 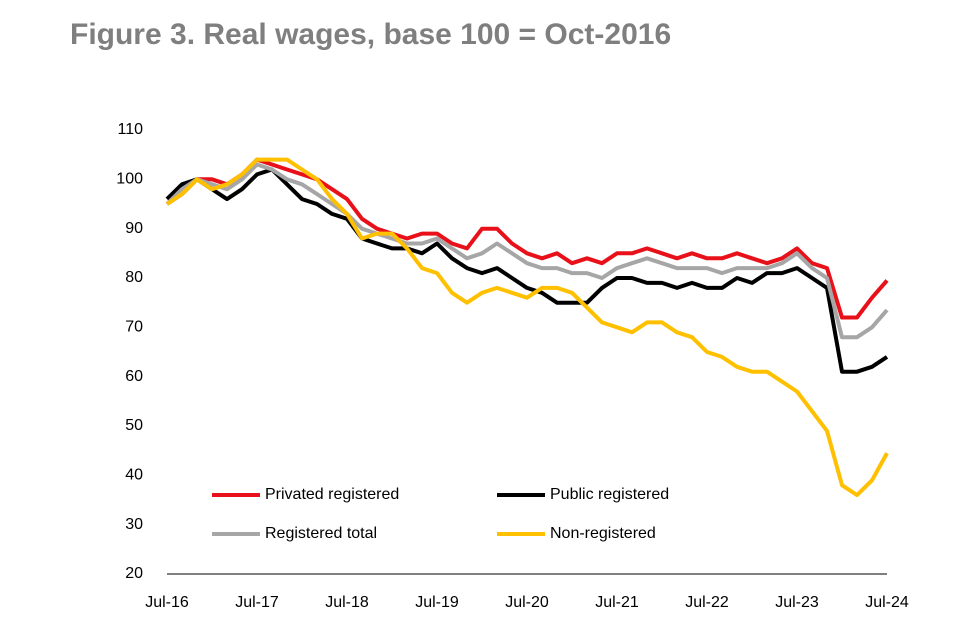 I want to click on y-tick-label: 30, so click(x=134, y=524).